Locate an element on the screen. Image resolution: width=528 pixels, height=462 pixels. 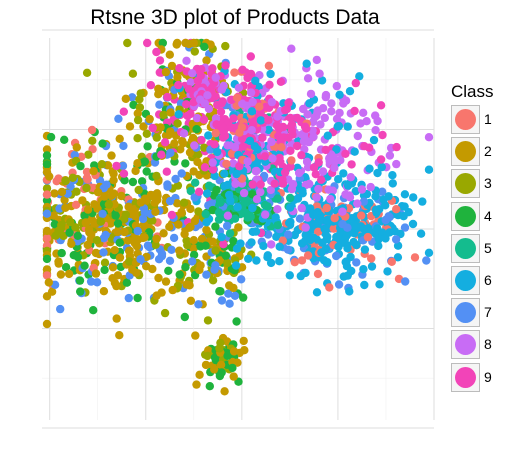
legend-title: Class is located at coordinates (472, 91).